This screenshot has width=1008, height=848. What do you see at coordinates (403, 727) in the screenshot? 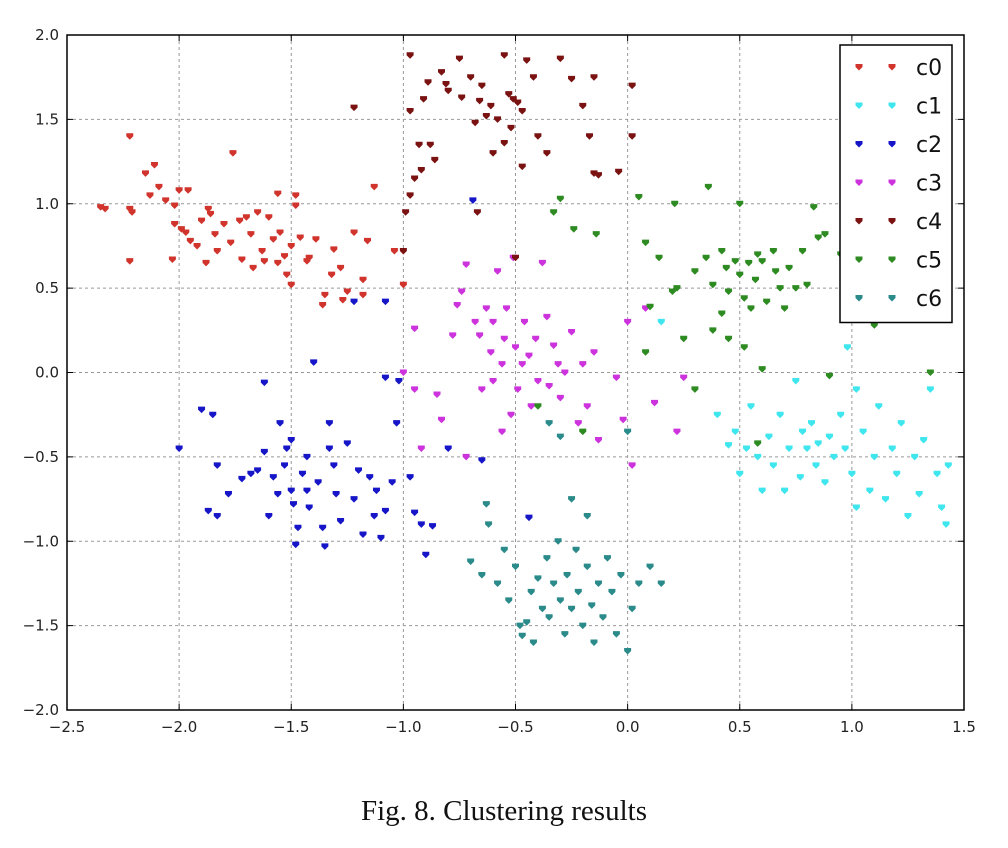
I see `x-tick-label: −1.0` at bounding box center [403, 727].